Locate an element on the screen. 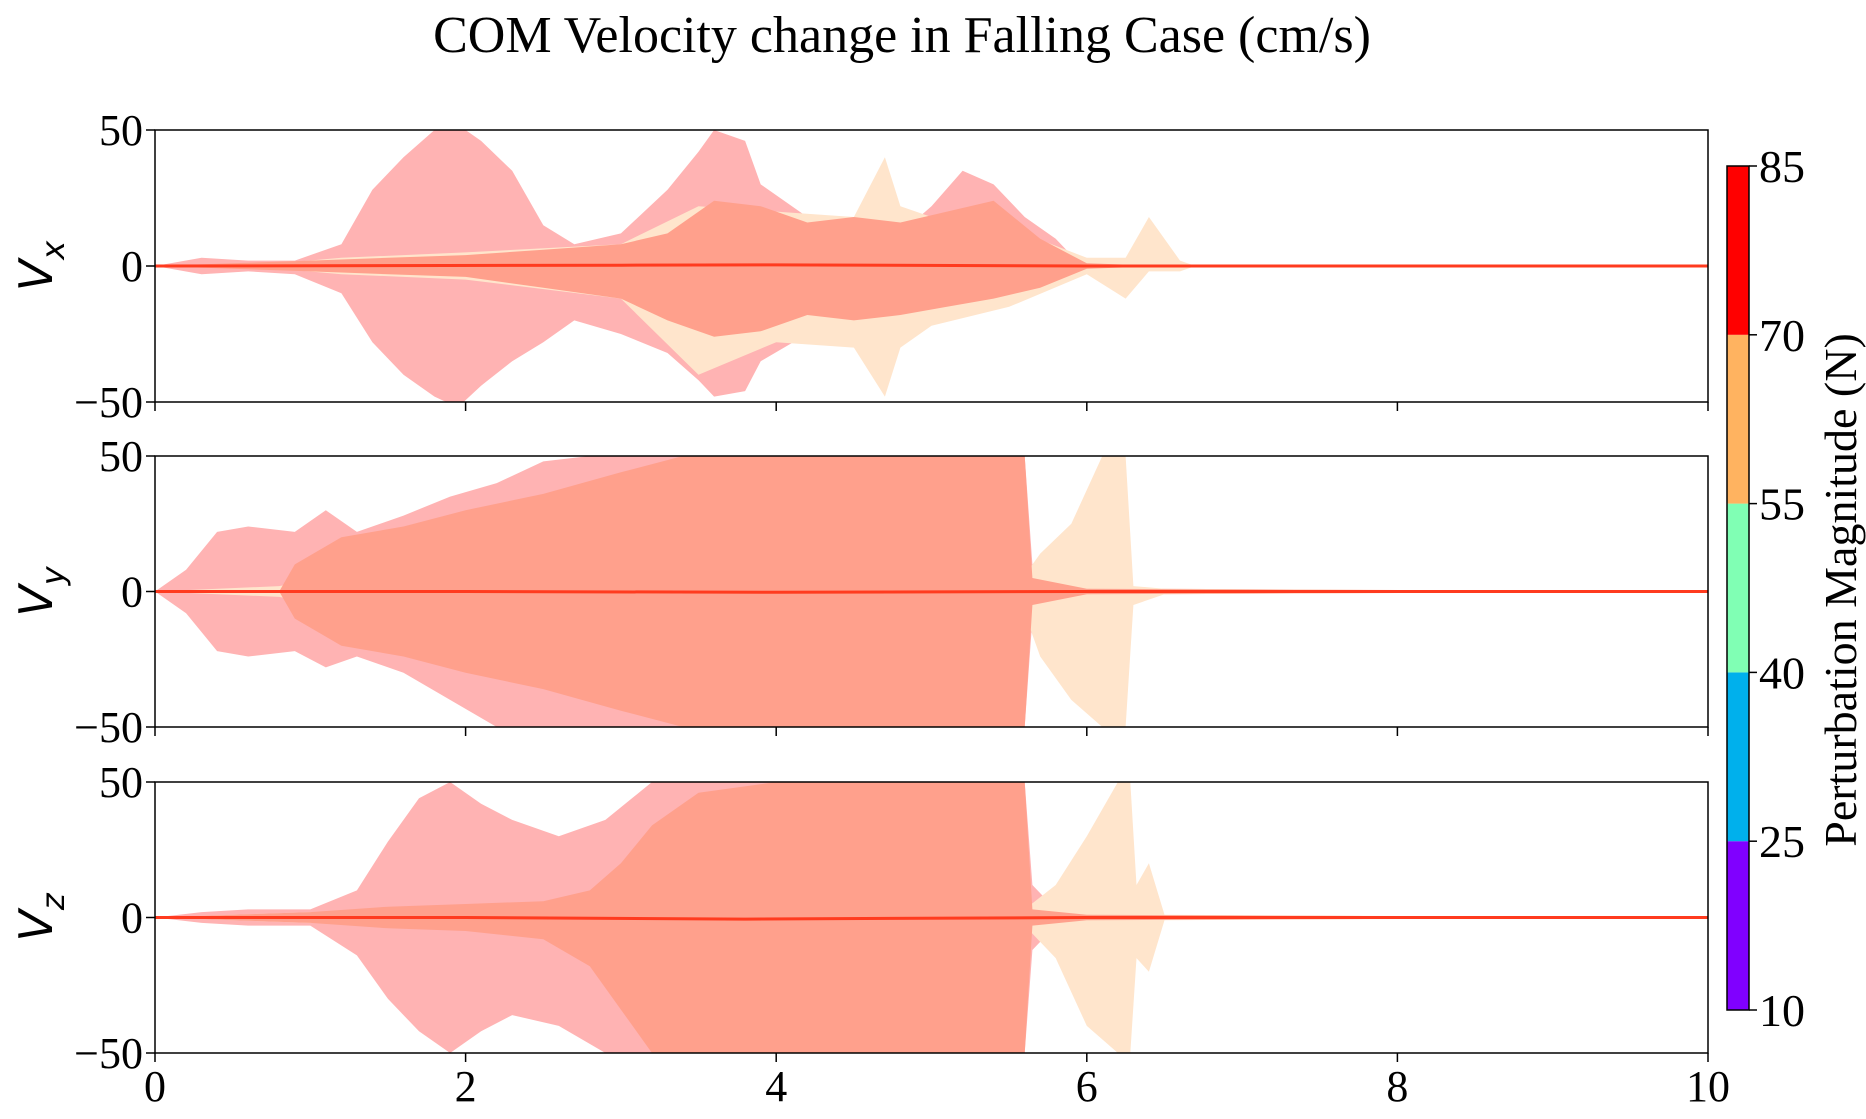  y-axis-label: Vz is located at coordinates (40, 916).